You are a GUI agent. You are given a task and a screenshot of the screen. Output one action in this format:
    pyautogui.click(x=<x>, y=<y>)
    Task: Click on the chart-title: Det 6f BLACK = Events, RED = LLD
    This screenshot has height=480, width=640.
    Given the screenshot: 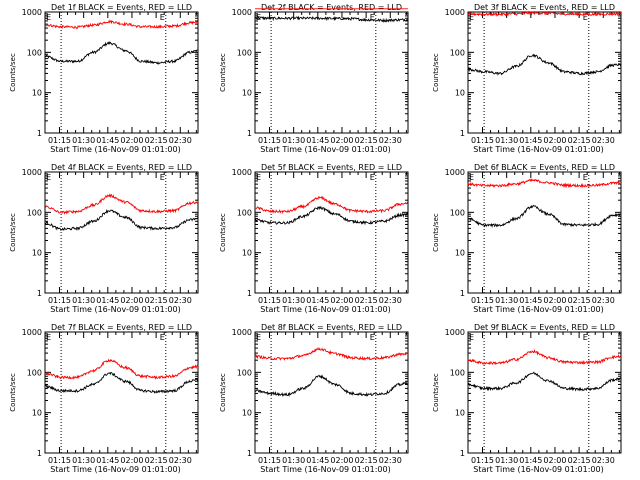 What is the action you would take?
    pyautogui.click(x=544, y=167)
    